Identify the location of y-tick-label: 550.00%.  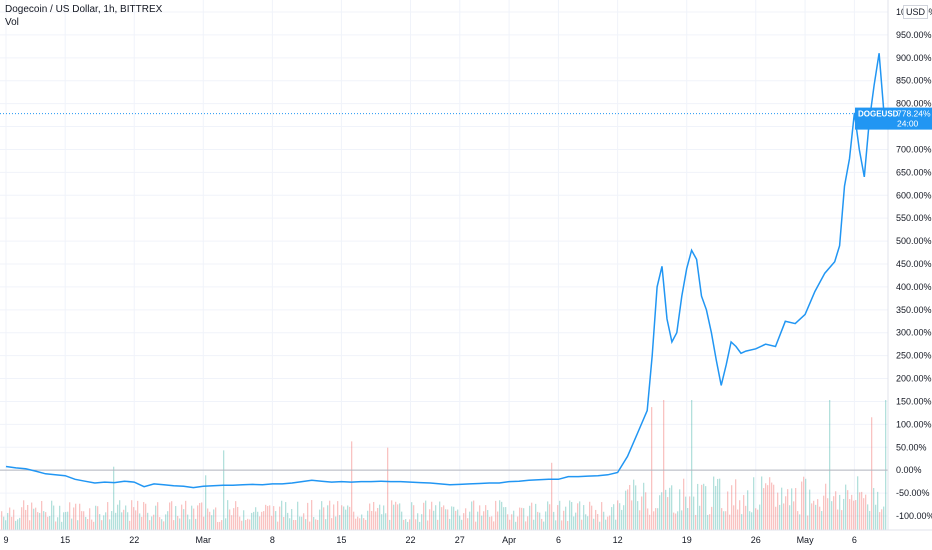
(914, 218).